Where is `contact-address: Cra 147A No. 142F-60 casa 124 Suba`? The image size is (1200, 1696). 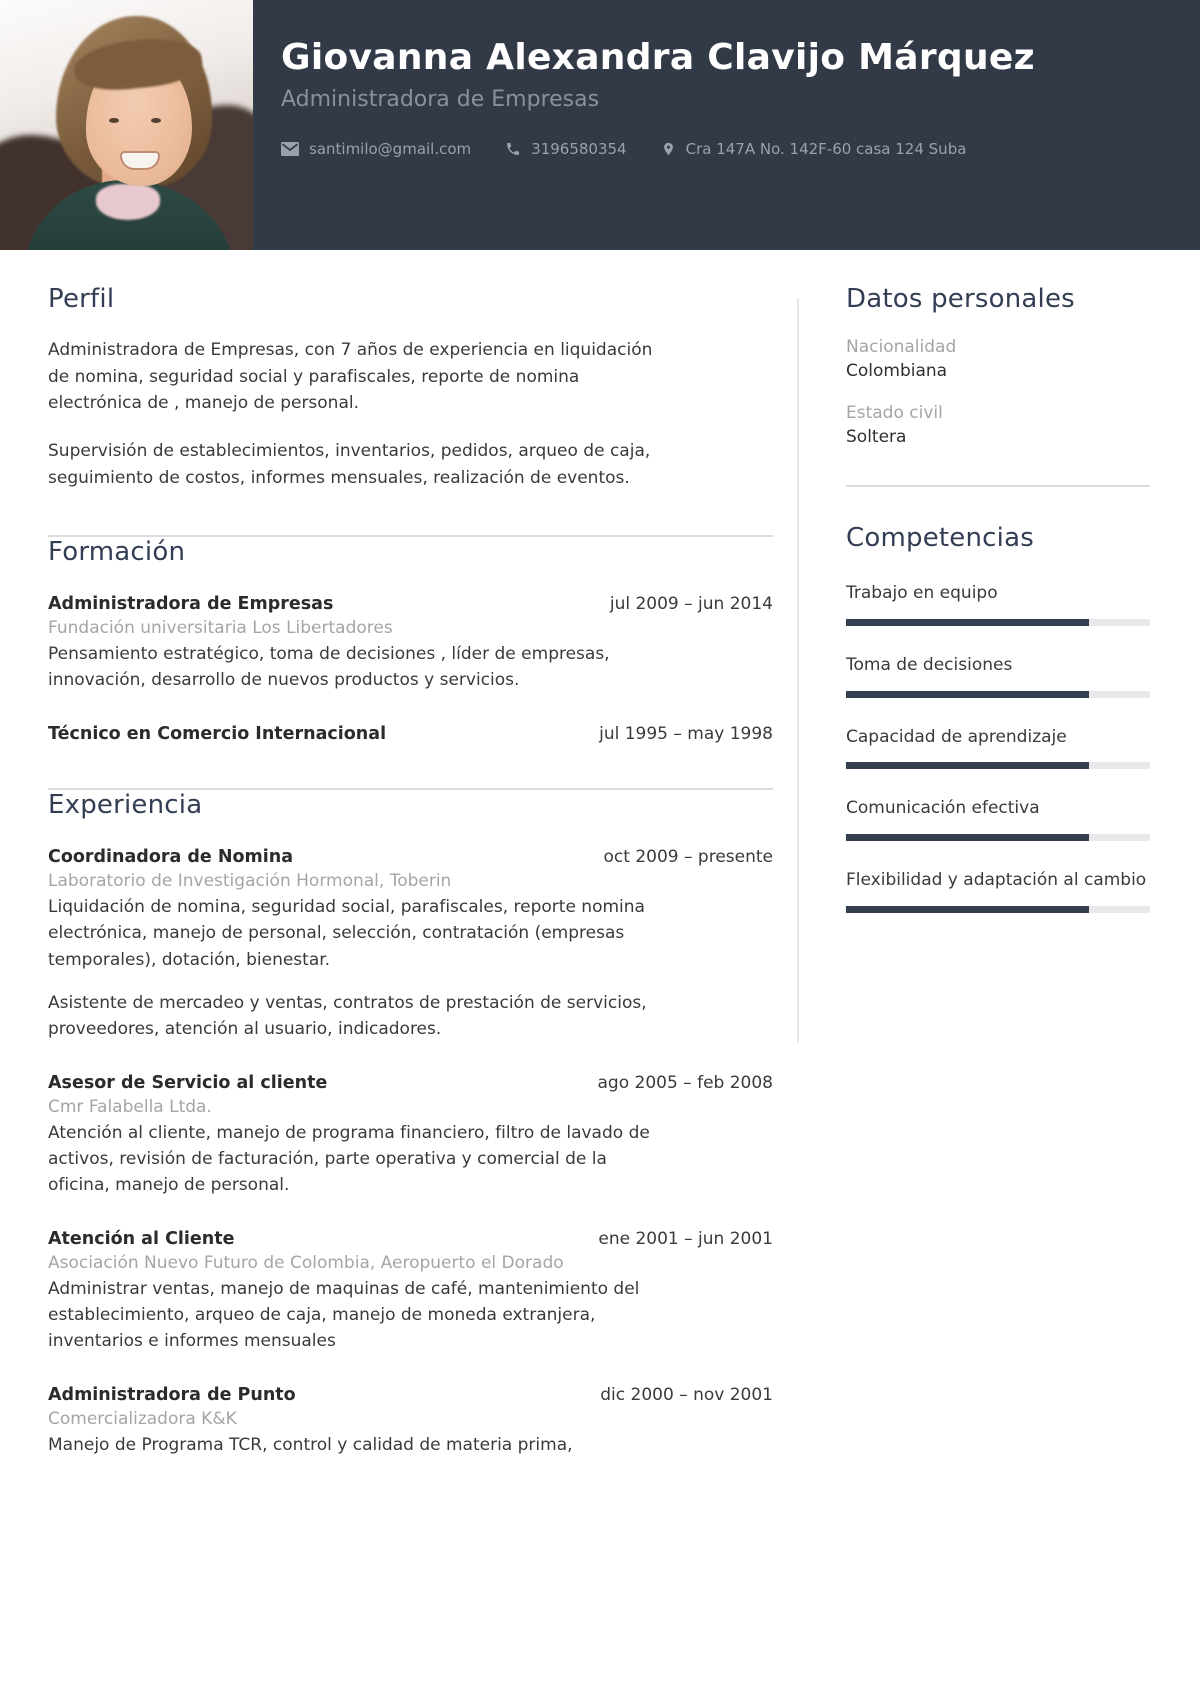 contact-address: Cra 147A No. 142F-60 casa 124 Suba is located at coordinates (814, 149).